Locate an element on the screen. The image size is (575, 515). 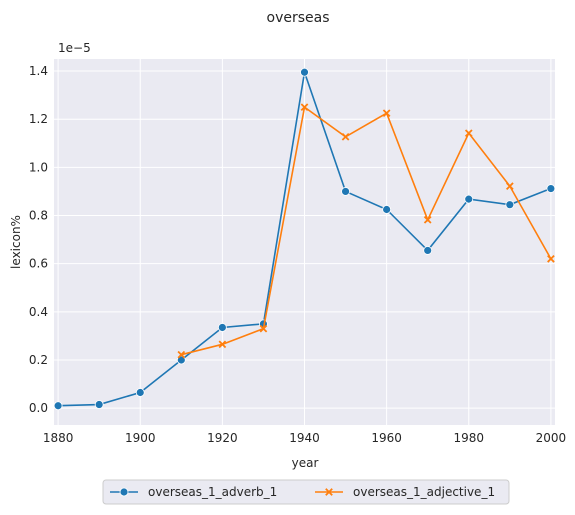
y-axis-label: lexicon% is located at coordinates (16, 242).